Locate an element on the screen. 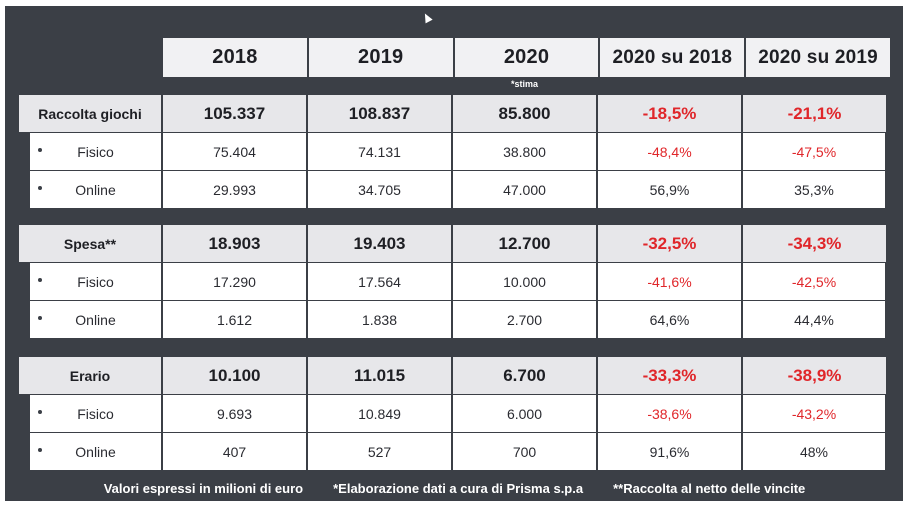  value-2020-vs-2019: -43,2% is located at coordinates (814, 413).